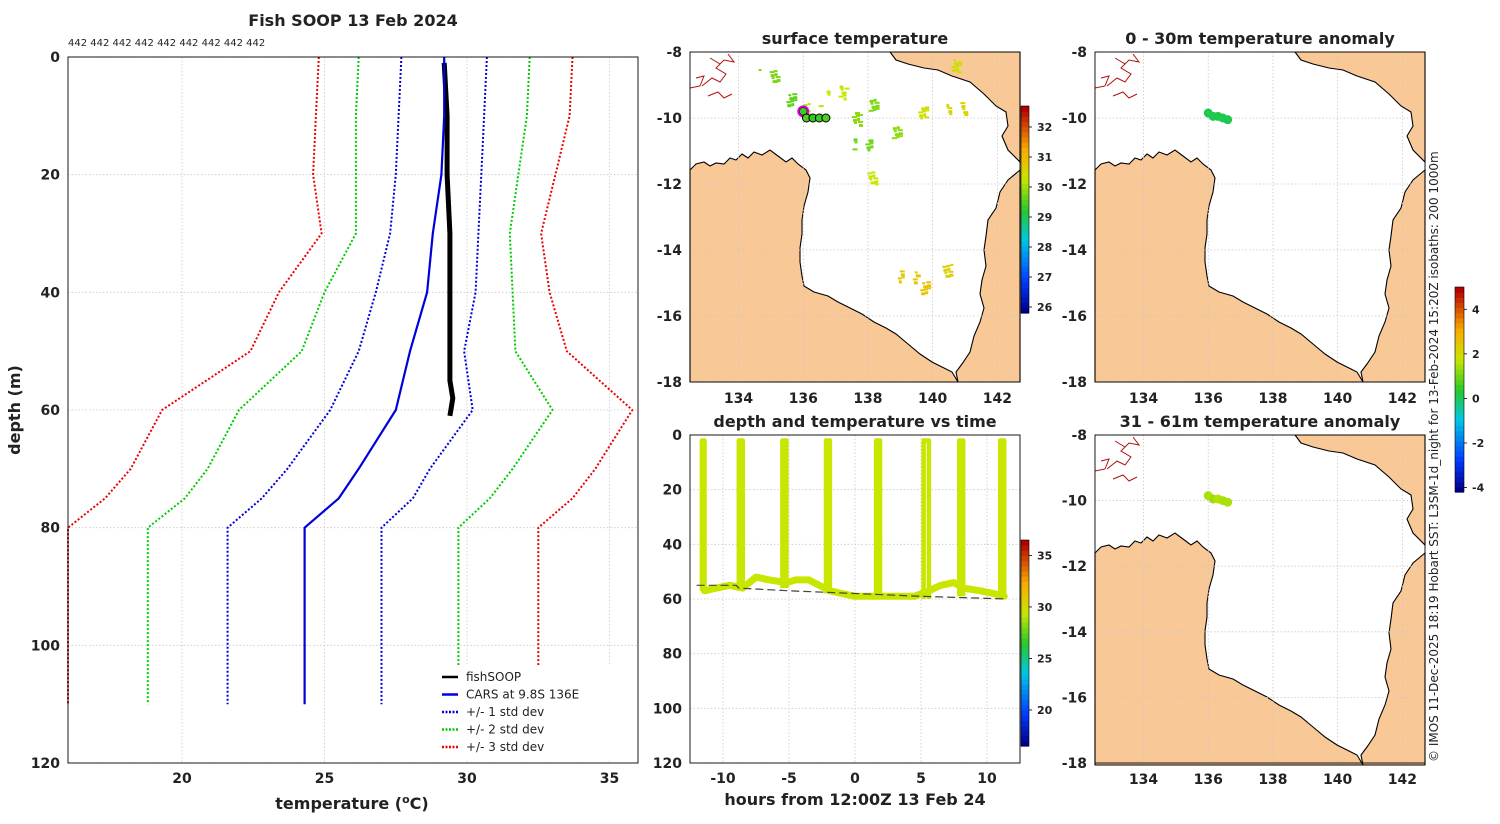 Image resolution: width=1500 pixels, height=824 pixels. I want to click on map-x-tick: 134, so click(1143, 780).